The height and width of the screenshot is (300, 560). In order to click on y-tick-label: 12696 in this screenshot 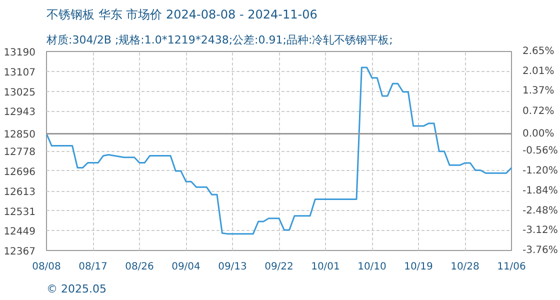, I will do `click(20, 172)`.